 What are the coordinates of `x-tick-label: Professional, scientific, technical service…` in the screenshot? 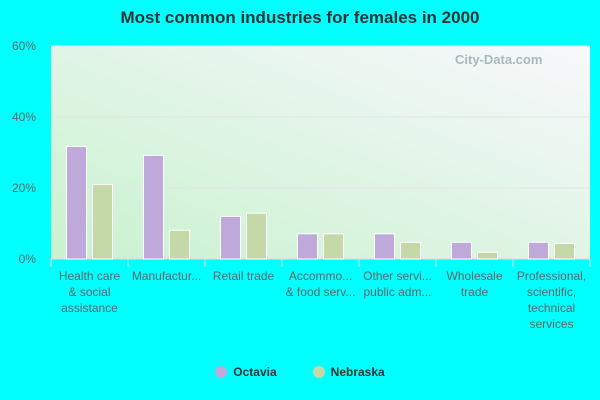 It's located at (551, 300).